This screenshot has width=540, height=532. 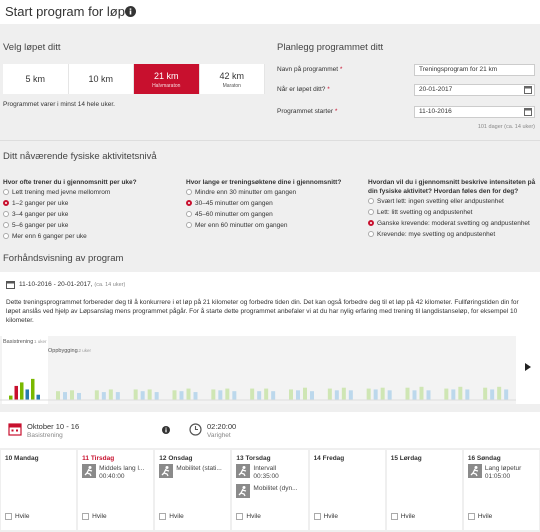 What do you see at coordinates (266, 476) in the screenshot?
I see `activity-time: 00:35:00` at bounding box center [266, 476].